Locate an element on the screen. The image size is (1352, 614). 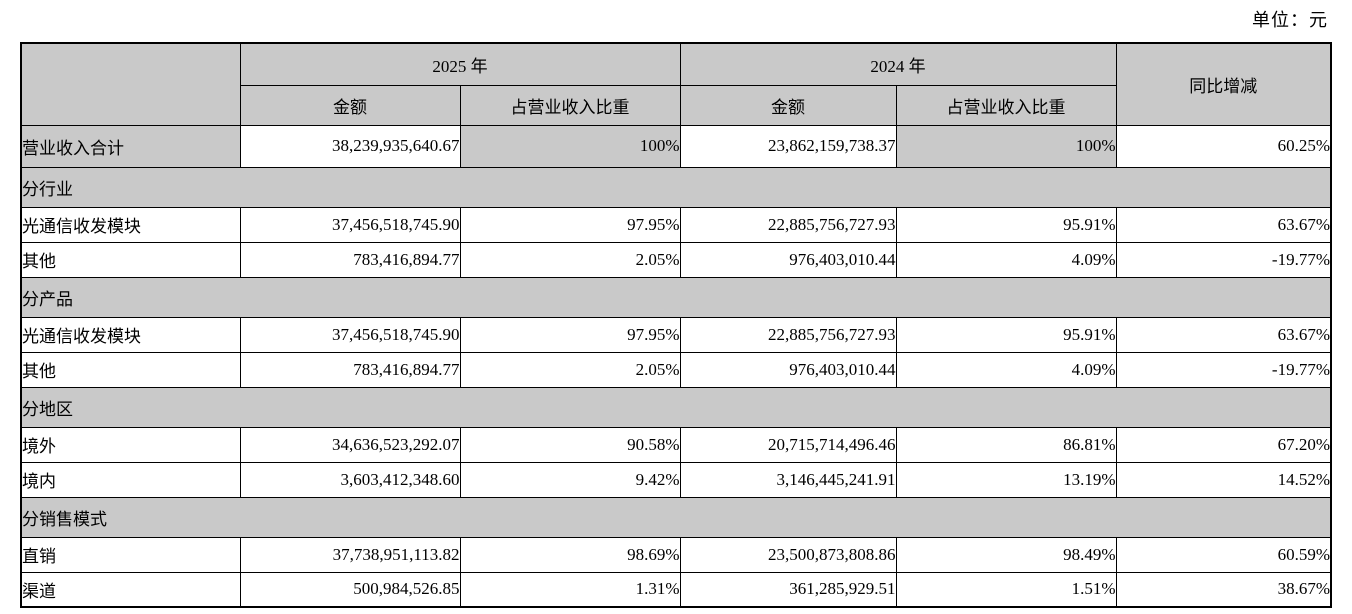
section-label: 分地区 is located at coordinates (676, 407).